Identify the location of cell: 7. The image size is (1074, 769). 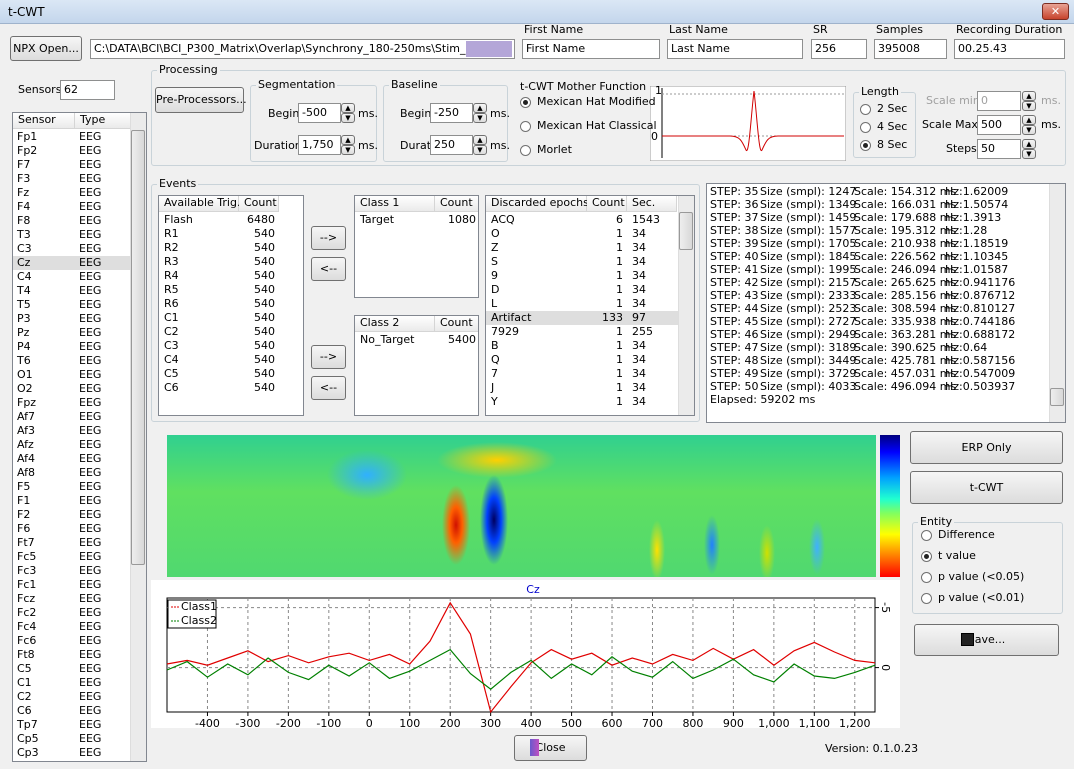
(494, 373).